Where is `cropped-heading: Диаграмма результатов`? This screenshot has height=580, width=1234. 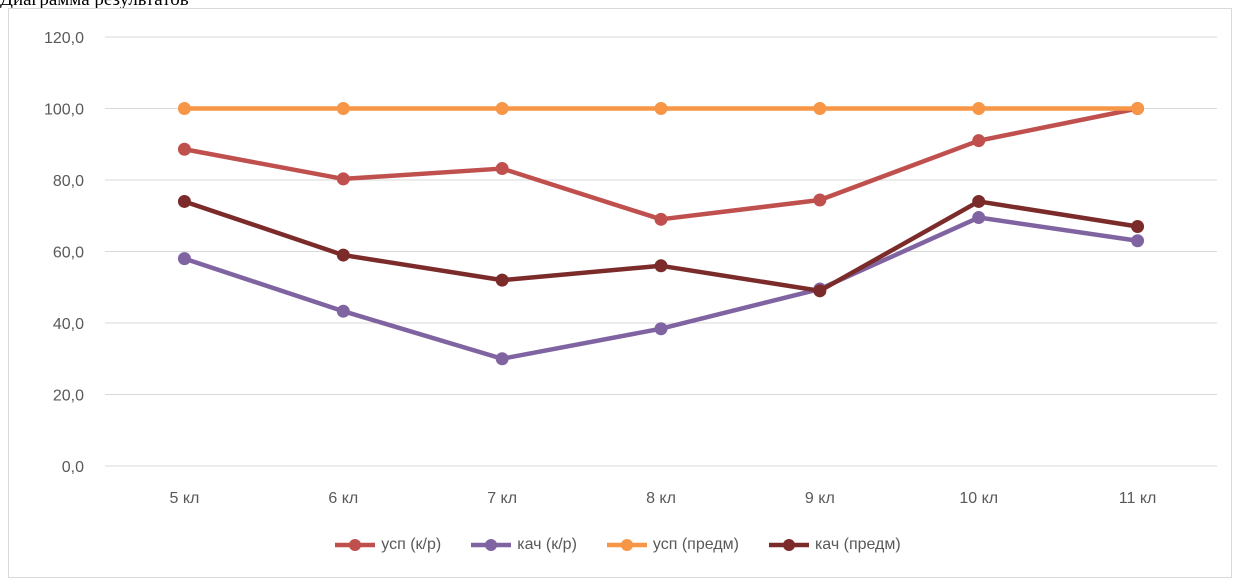 cropped-heading: Диаграмма результатов is located at coordinates (617, 4).